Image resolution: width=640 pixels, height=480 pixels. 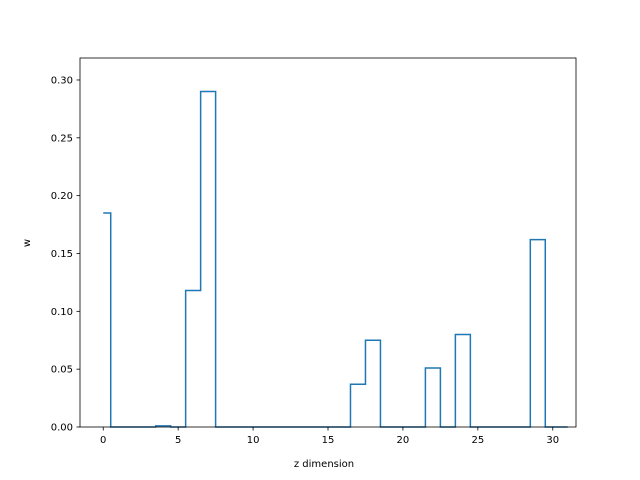 I want to click on y-tick-label: 0.20, so click(x=62, y=196).